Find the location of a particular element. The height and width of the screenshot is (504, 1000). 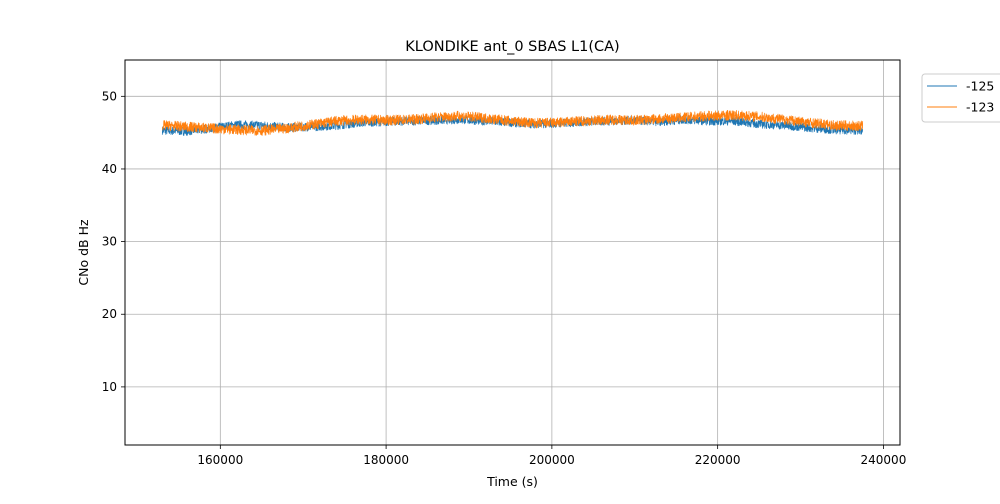

series-group is located at coordinates (512, 123).